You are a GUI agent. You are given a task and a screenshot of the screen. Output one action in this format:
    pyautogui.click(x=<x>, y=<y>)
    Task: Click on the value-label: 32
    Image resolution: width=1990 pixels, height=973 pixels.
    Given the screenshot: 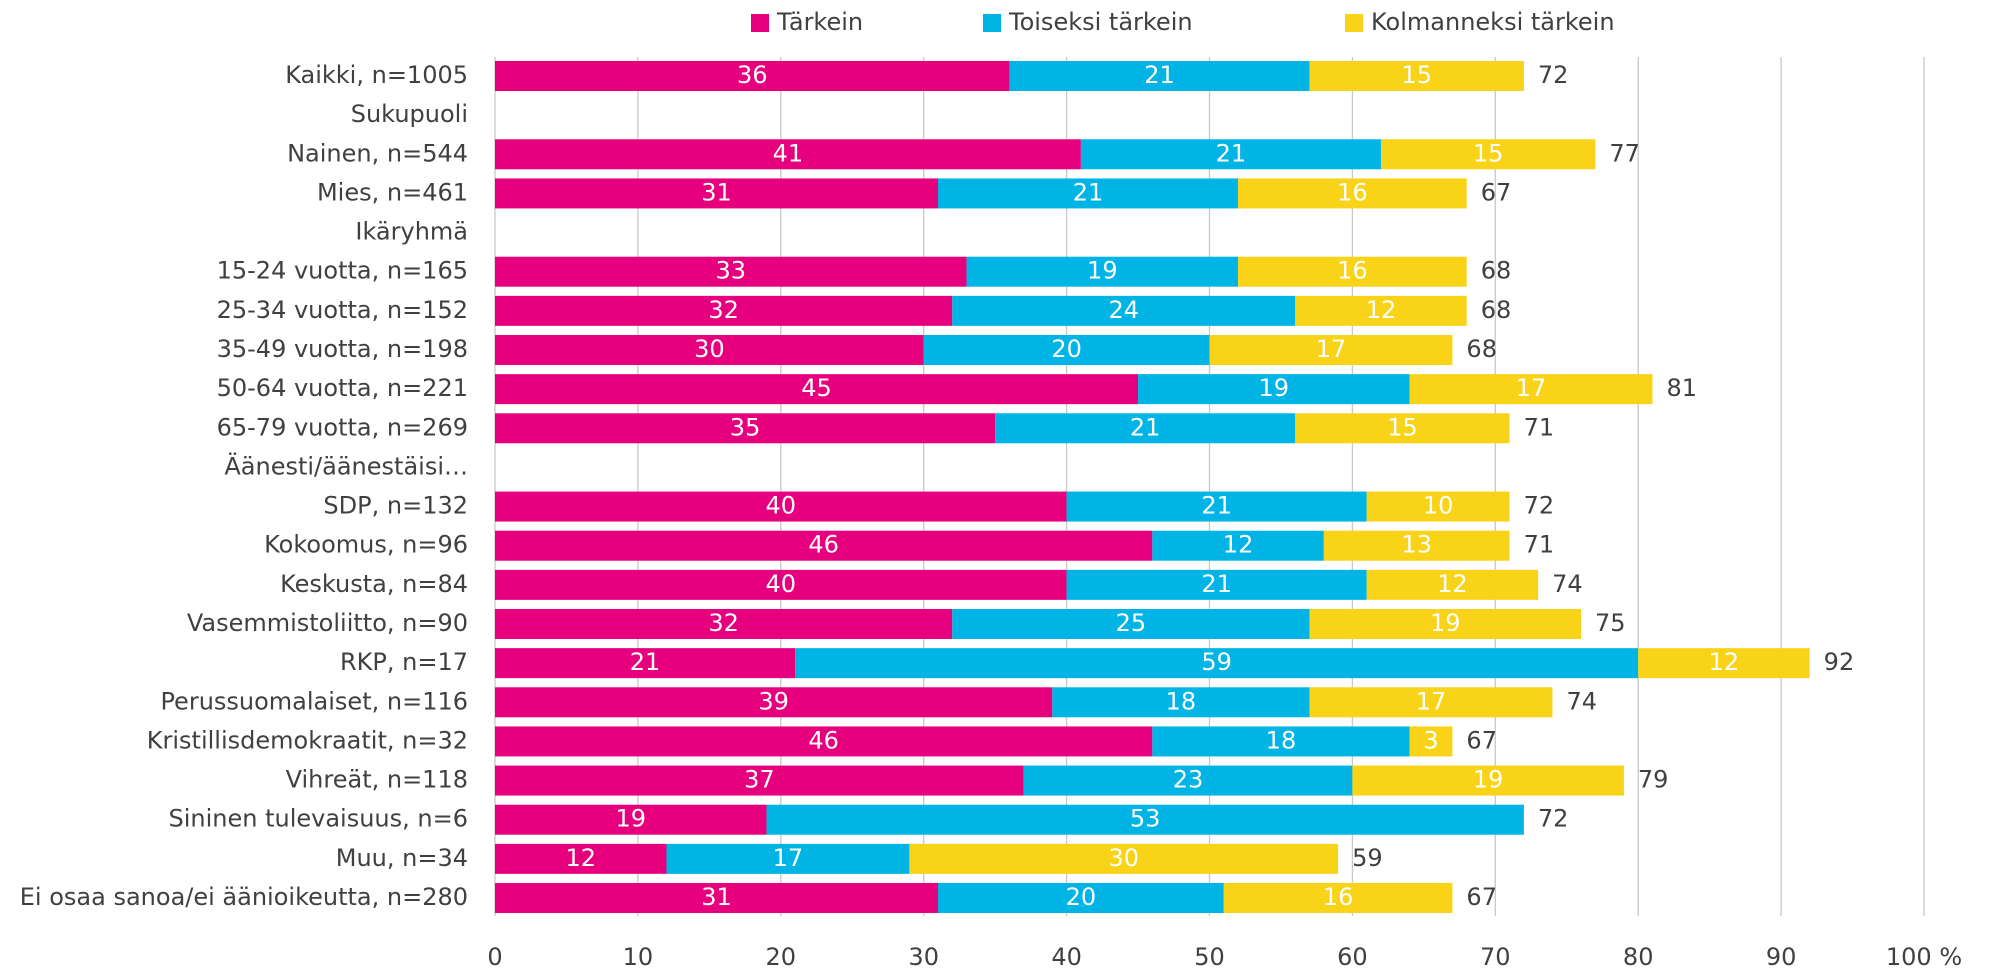 What is the action you would take?
    pyautogui.click(x=723, y=310)
    